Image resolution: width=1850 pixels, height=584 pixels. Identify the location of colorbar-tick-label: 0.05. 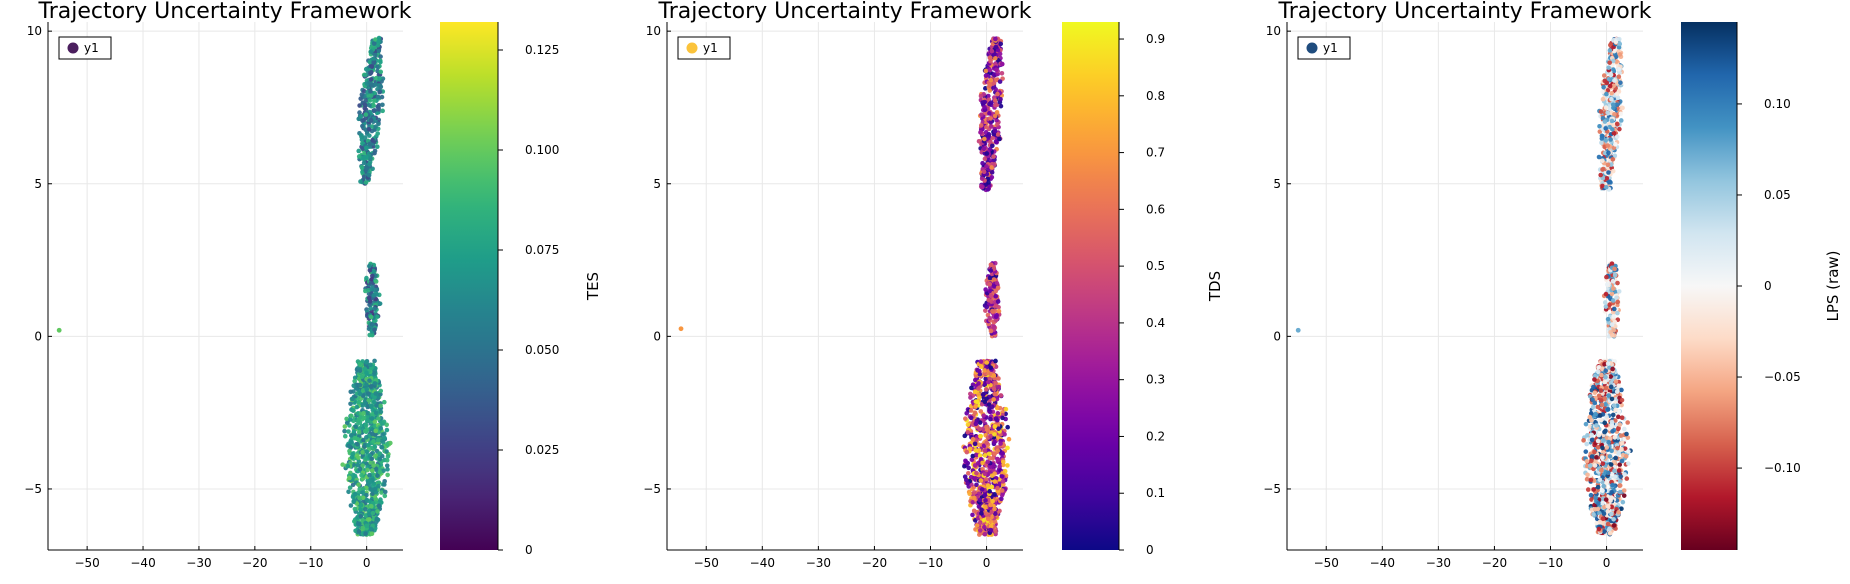
(1777, 195).